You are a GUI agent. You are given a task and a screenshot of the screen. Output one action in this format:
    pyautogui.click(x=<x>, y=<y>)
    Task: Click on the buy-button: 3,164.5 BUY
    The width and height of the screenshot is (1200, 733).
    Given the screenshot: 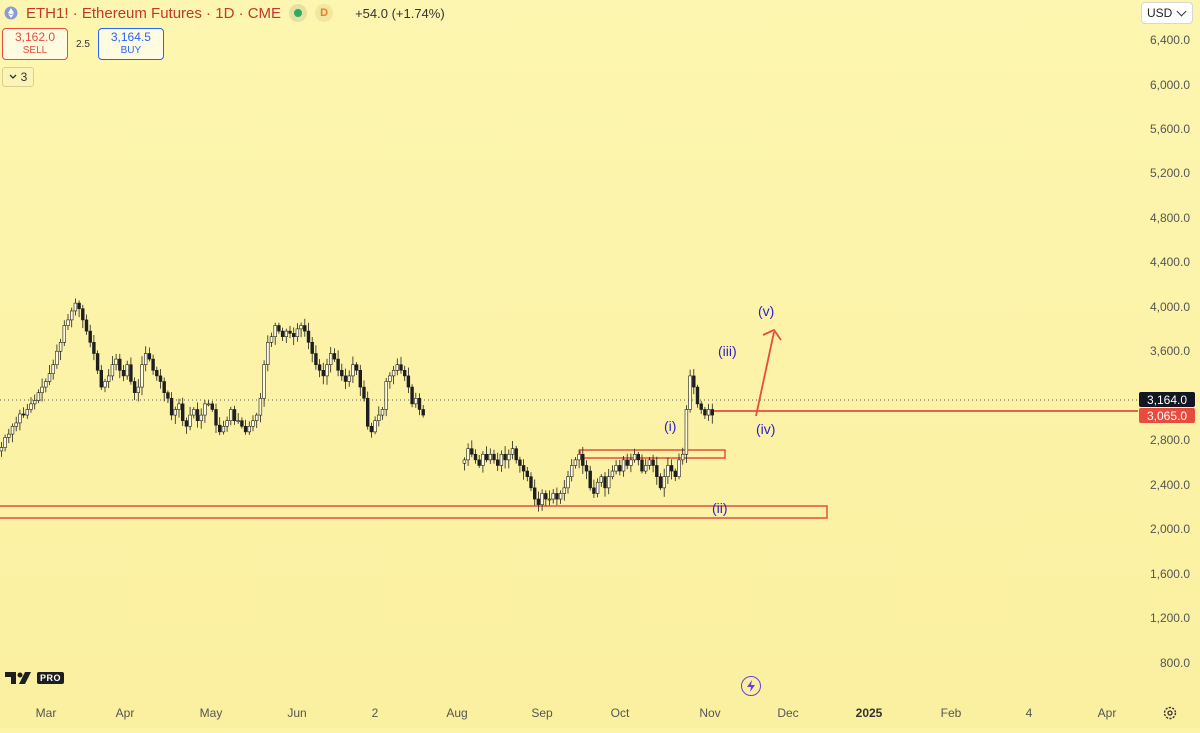 What is the action you would take?
    pyautogui.click(x=130, y=44)
    